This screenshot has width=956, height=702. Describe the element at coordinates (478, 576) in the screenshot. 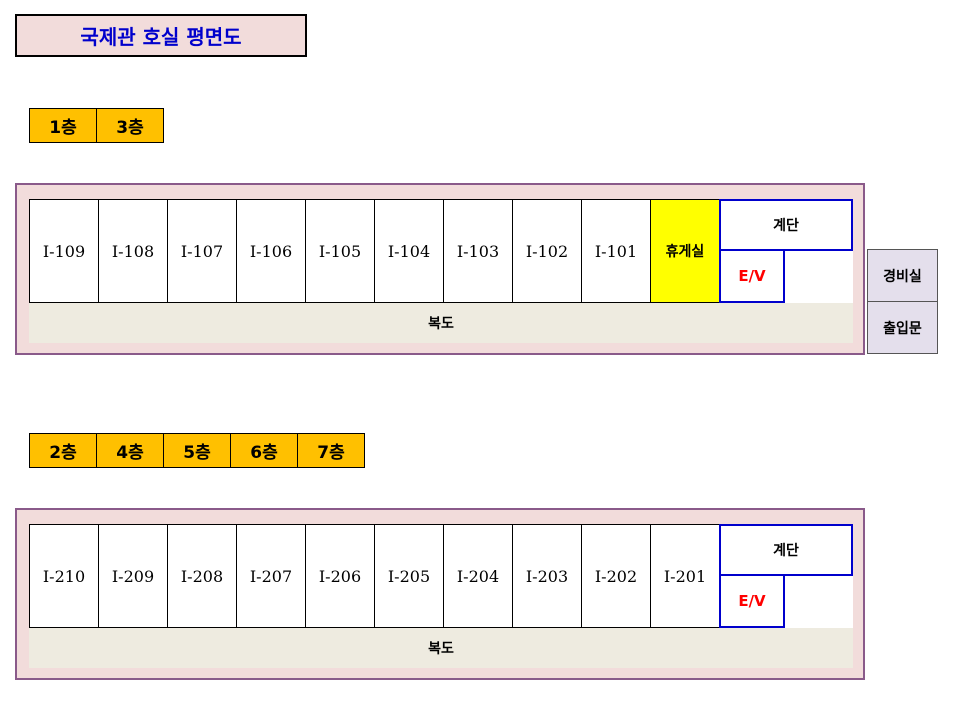

I see `room: I-204` at that location.